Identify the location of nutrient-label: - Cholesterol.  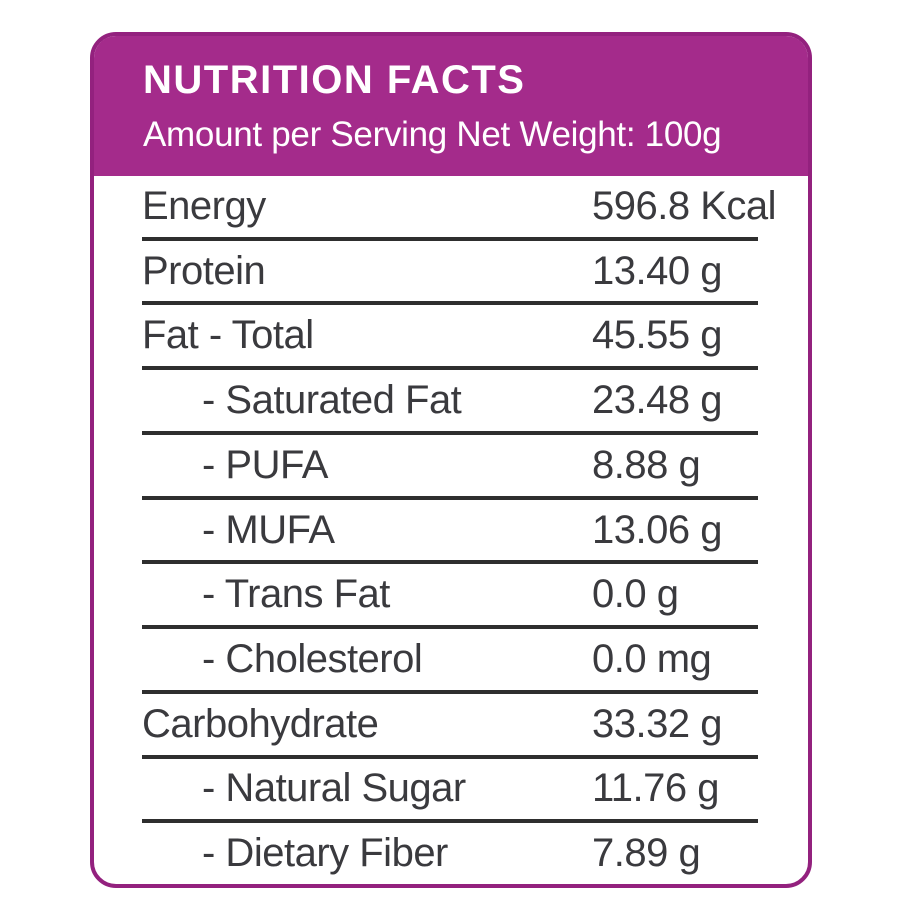
(312, 659).